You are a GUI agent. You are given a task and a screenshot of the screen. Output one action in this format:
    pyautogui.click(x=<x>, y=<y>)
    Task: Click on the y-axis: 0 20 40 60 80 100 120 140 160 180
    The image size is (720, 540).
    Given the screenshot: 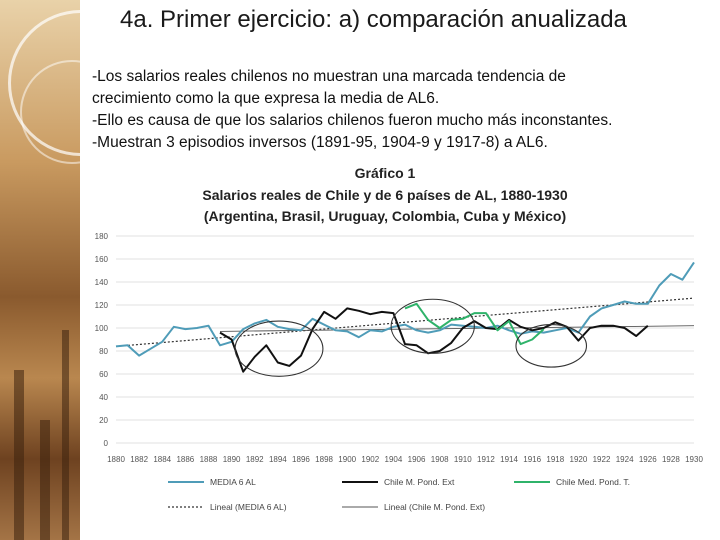 What is the action you would take?
    pyautogui.click(x=102, y=340)
    